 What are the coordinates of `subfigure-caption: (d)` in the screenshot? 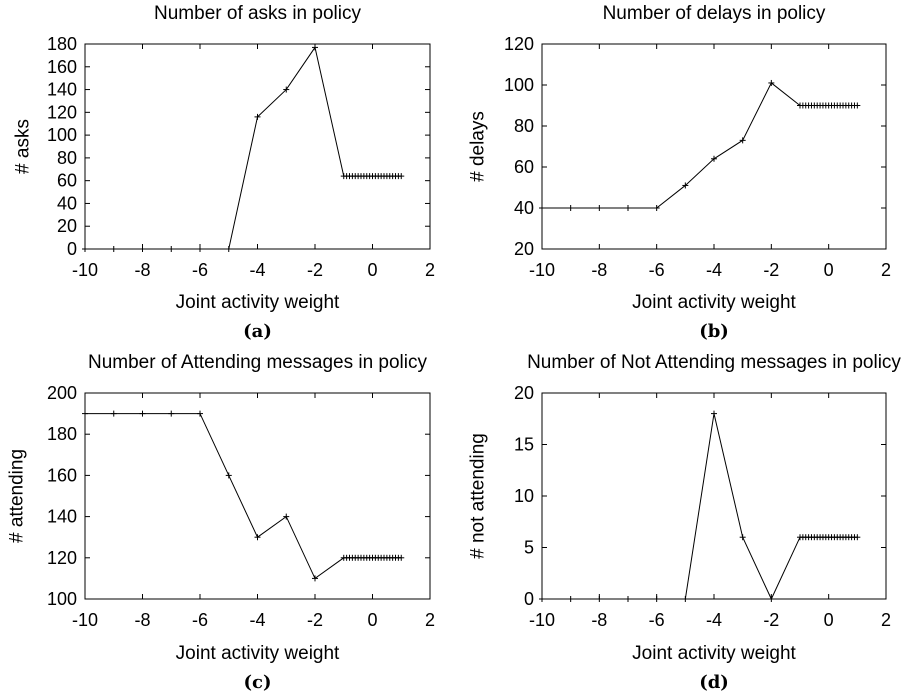 It's located at (714, 682).